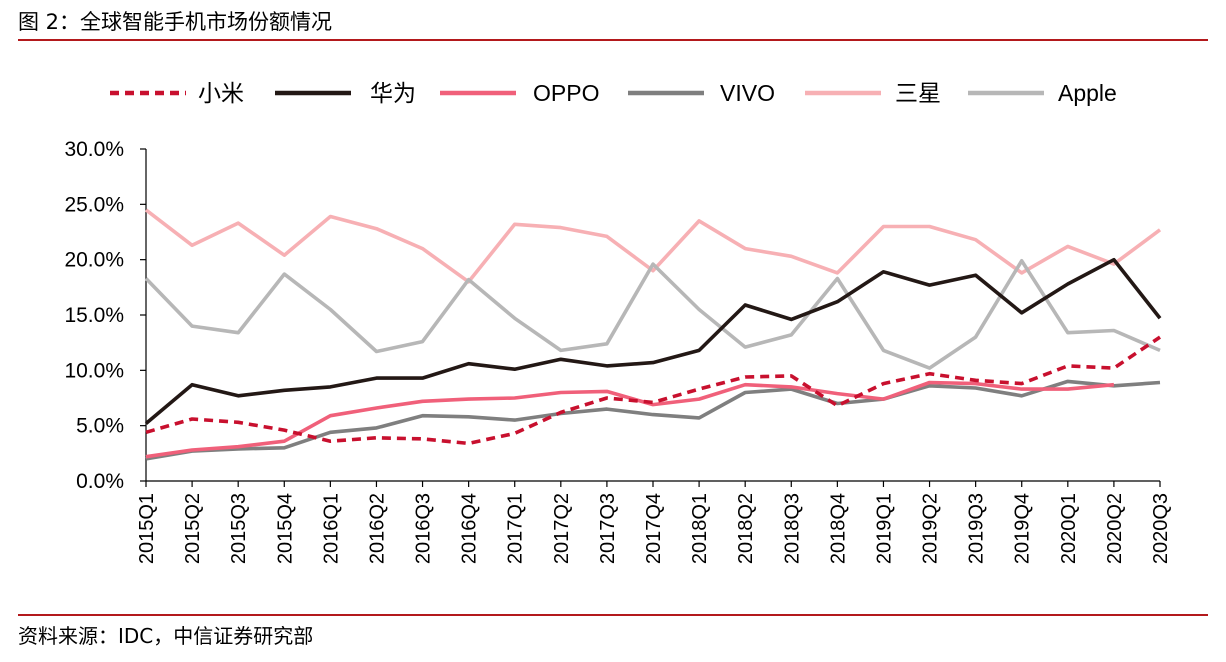  I want to click on x-tick-label: 2018Q3, so click(792, 528).